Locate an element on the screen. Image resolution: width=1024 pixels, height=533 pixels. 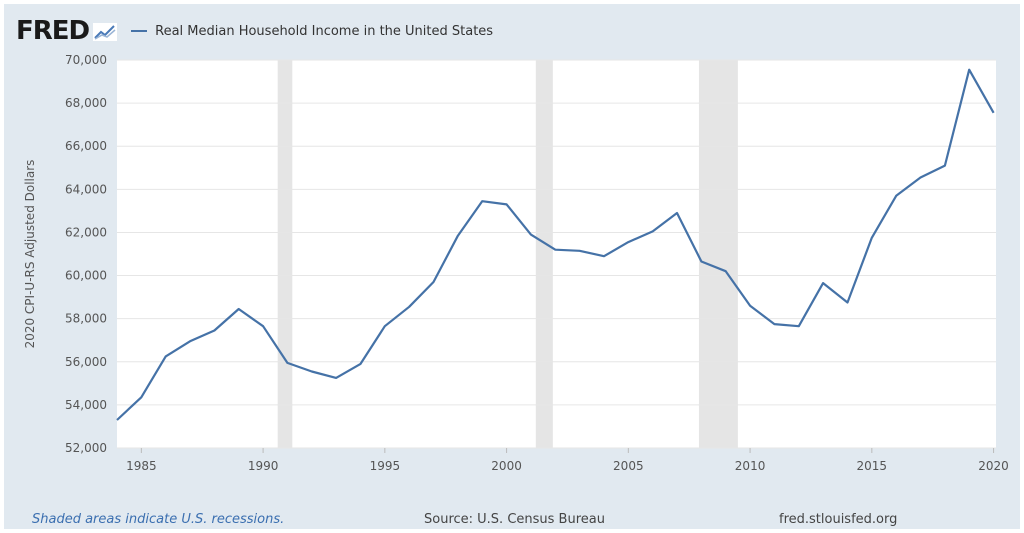
recession-note: Shaded areas indicate U.S. recessions. is located at coordinates (158, 519).